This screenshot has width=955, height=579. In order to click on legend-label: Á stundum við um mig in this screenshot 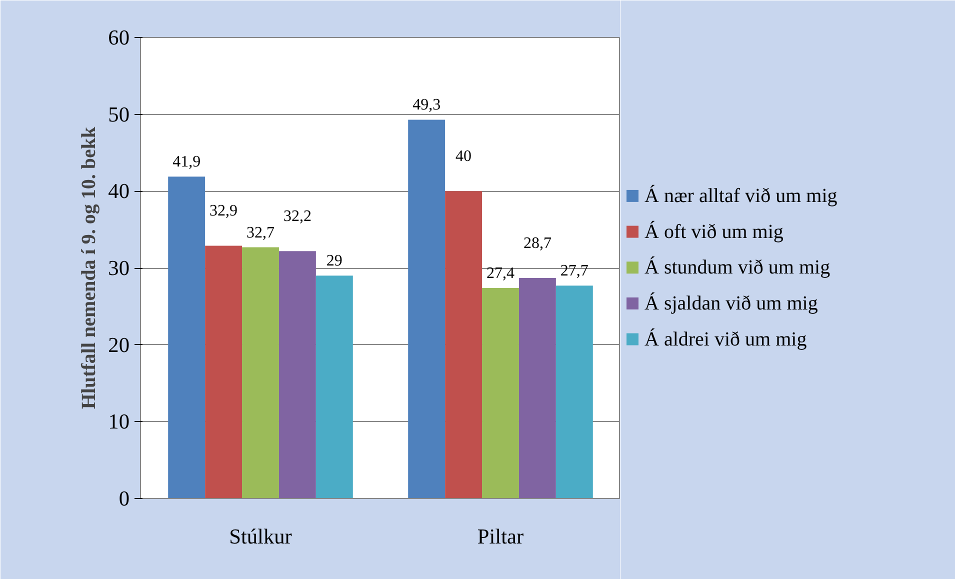, I will do `click(737, 267)`.